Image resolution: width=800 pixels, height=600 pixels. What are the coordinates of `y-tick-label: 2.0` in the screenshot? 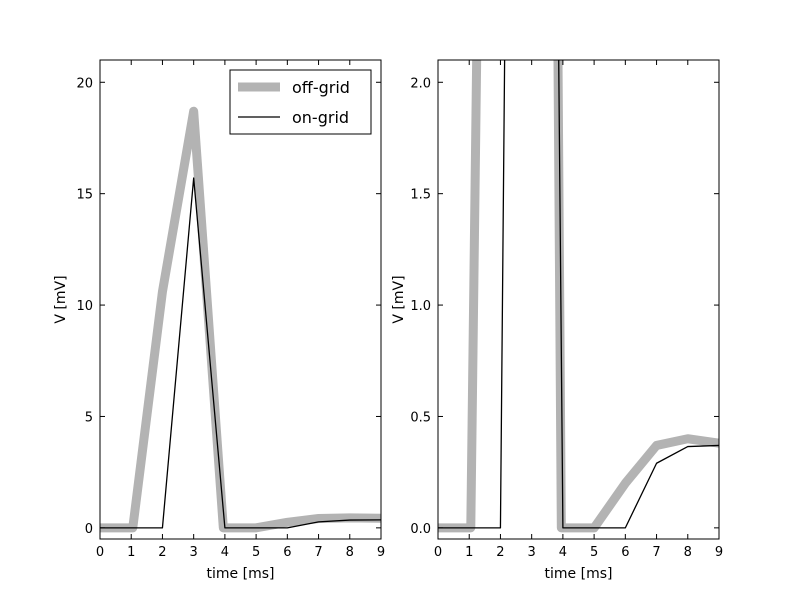 It's located at (420, 83).